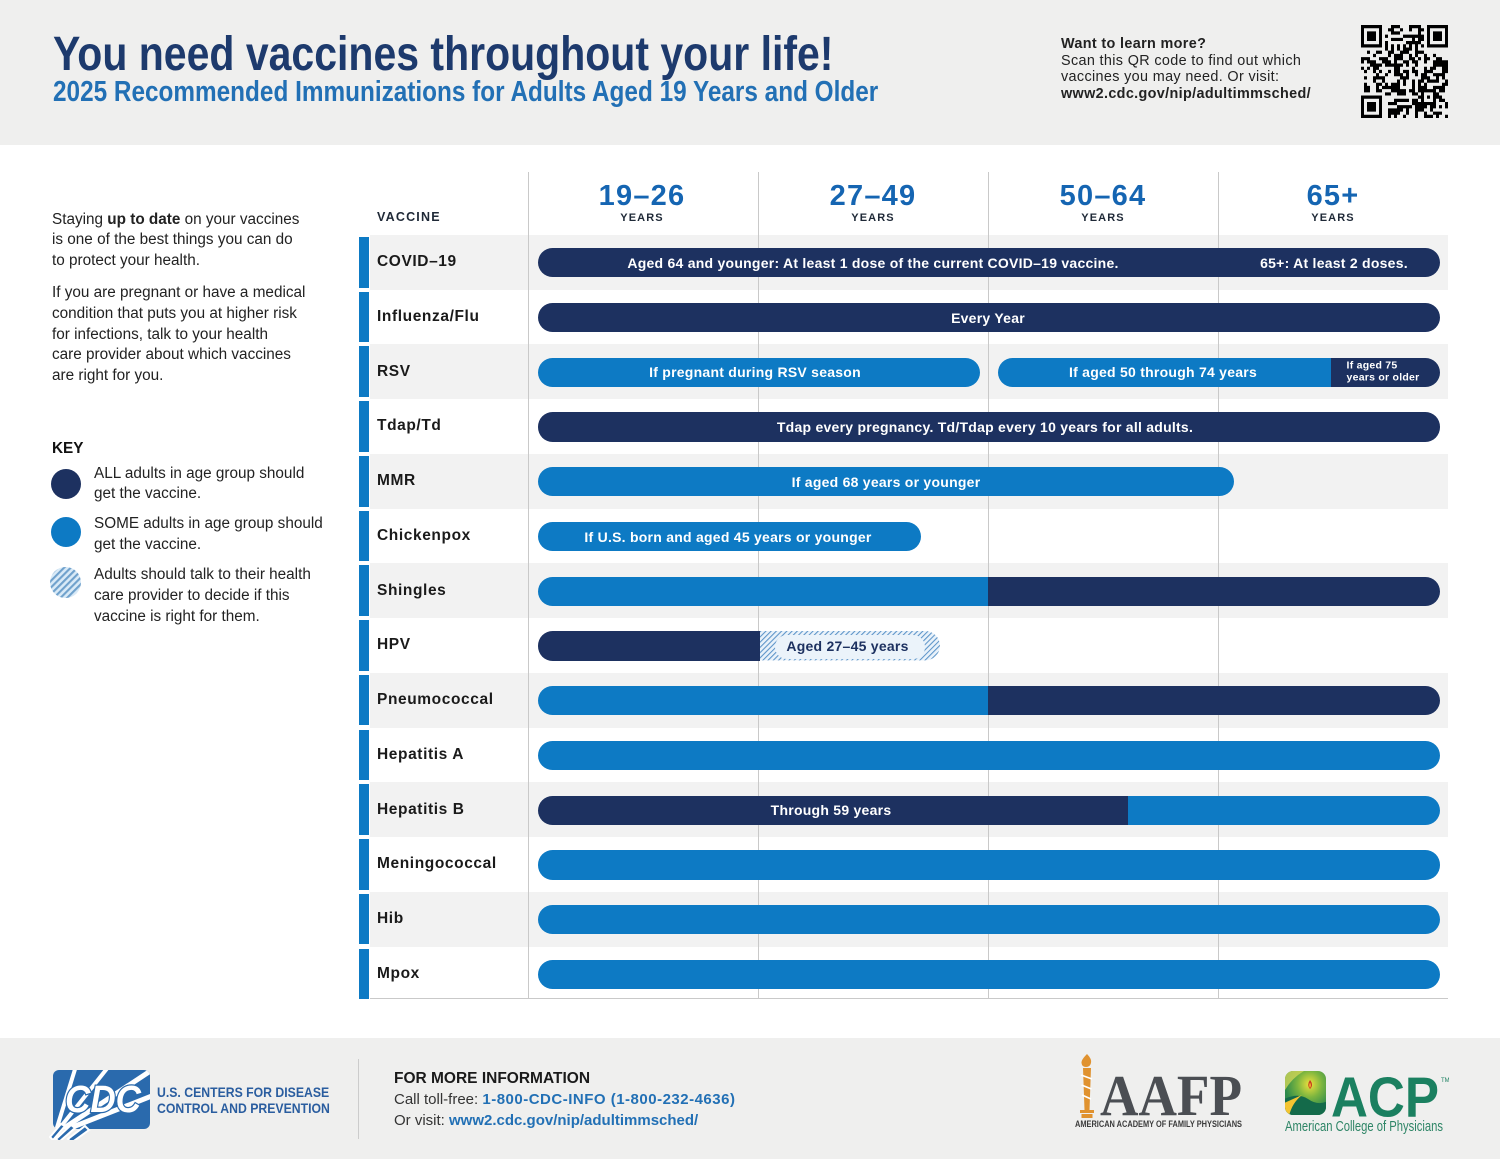  What do you see at coordinates (1445, 1081) in the screenshot?
I see `svg-text: TM` at bounding box center [1445, 1081].